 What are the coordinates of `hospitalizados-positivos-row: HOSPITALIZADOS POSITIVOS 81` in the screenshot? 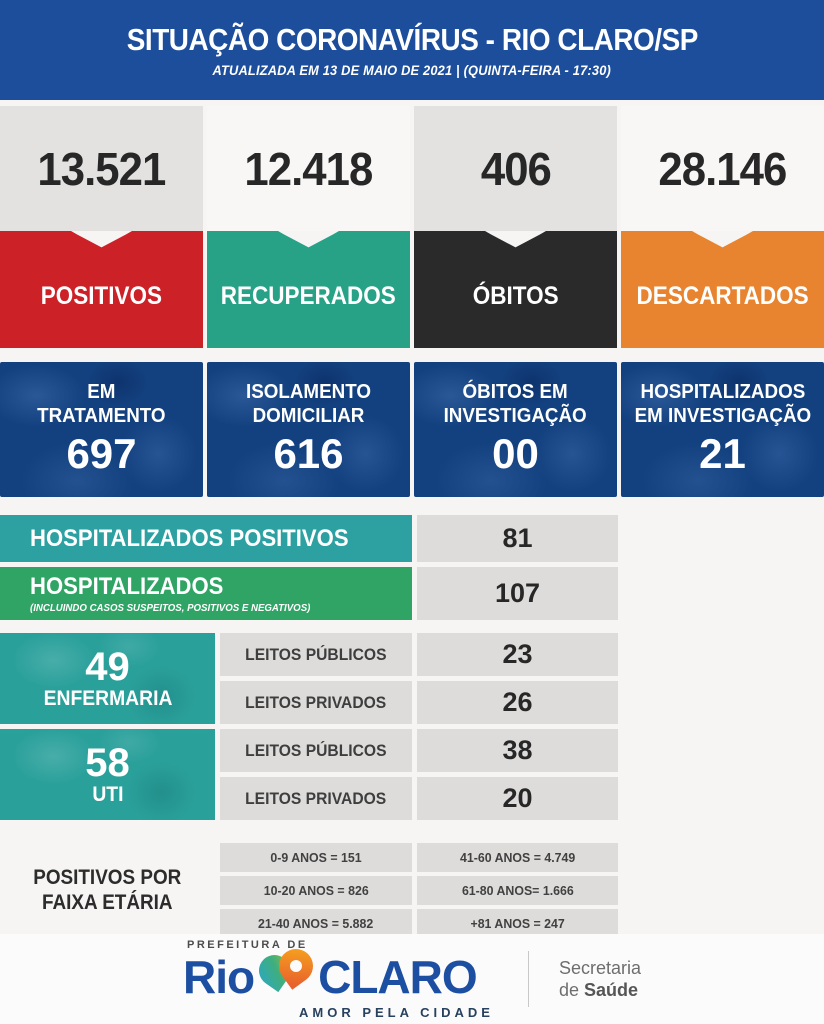 It's located at (309, 538).